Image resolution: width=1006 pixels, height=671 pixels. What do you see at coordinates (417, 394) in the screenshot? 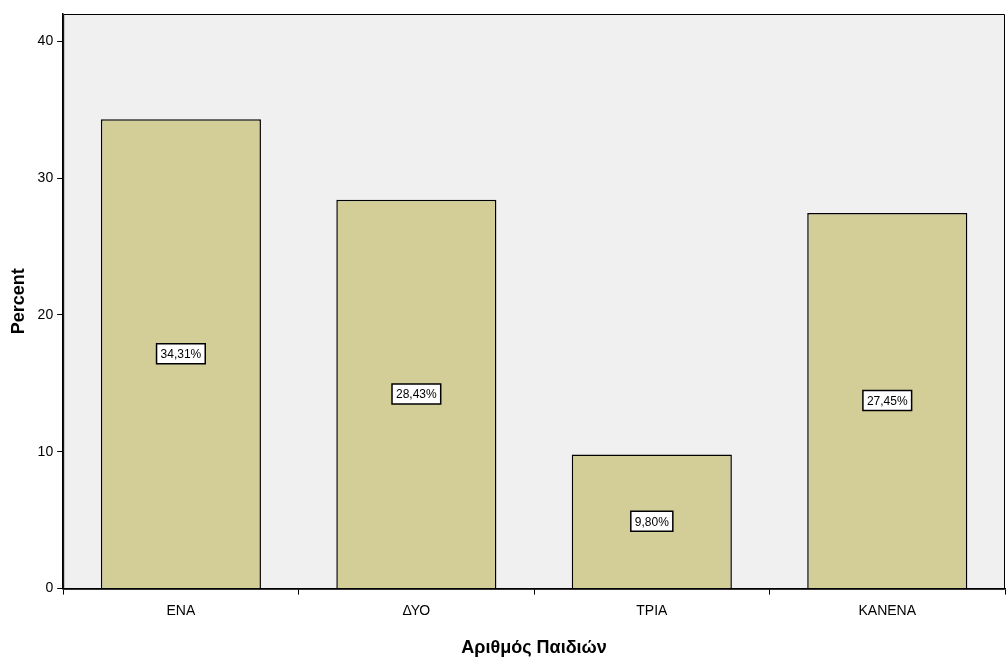
I see `data-label: 28,43%` at bounding box center [417, 394].